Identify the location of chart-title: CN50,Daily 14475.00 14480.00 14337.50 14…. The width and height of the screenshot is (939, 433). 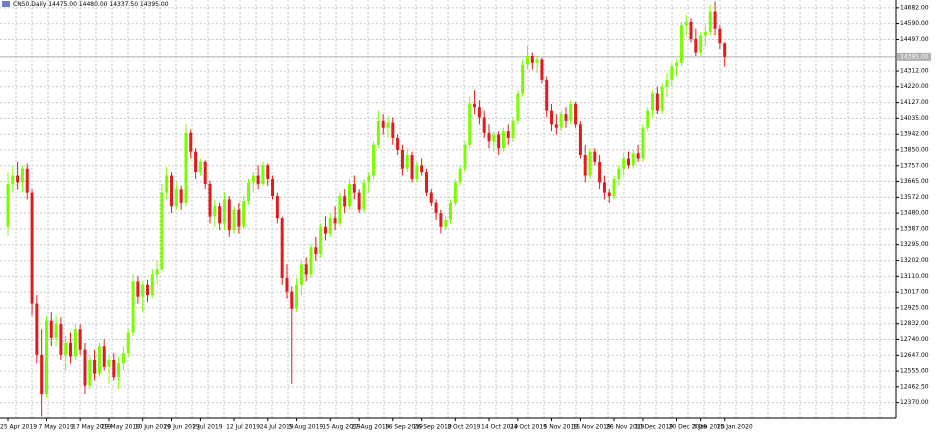
(91, 4).